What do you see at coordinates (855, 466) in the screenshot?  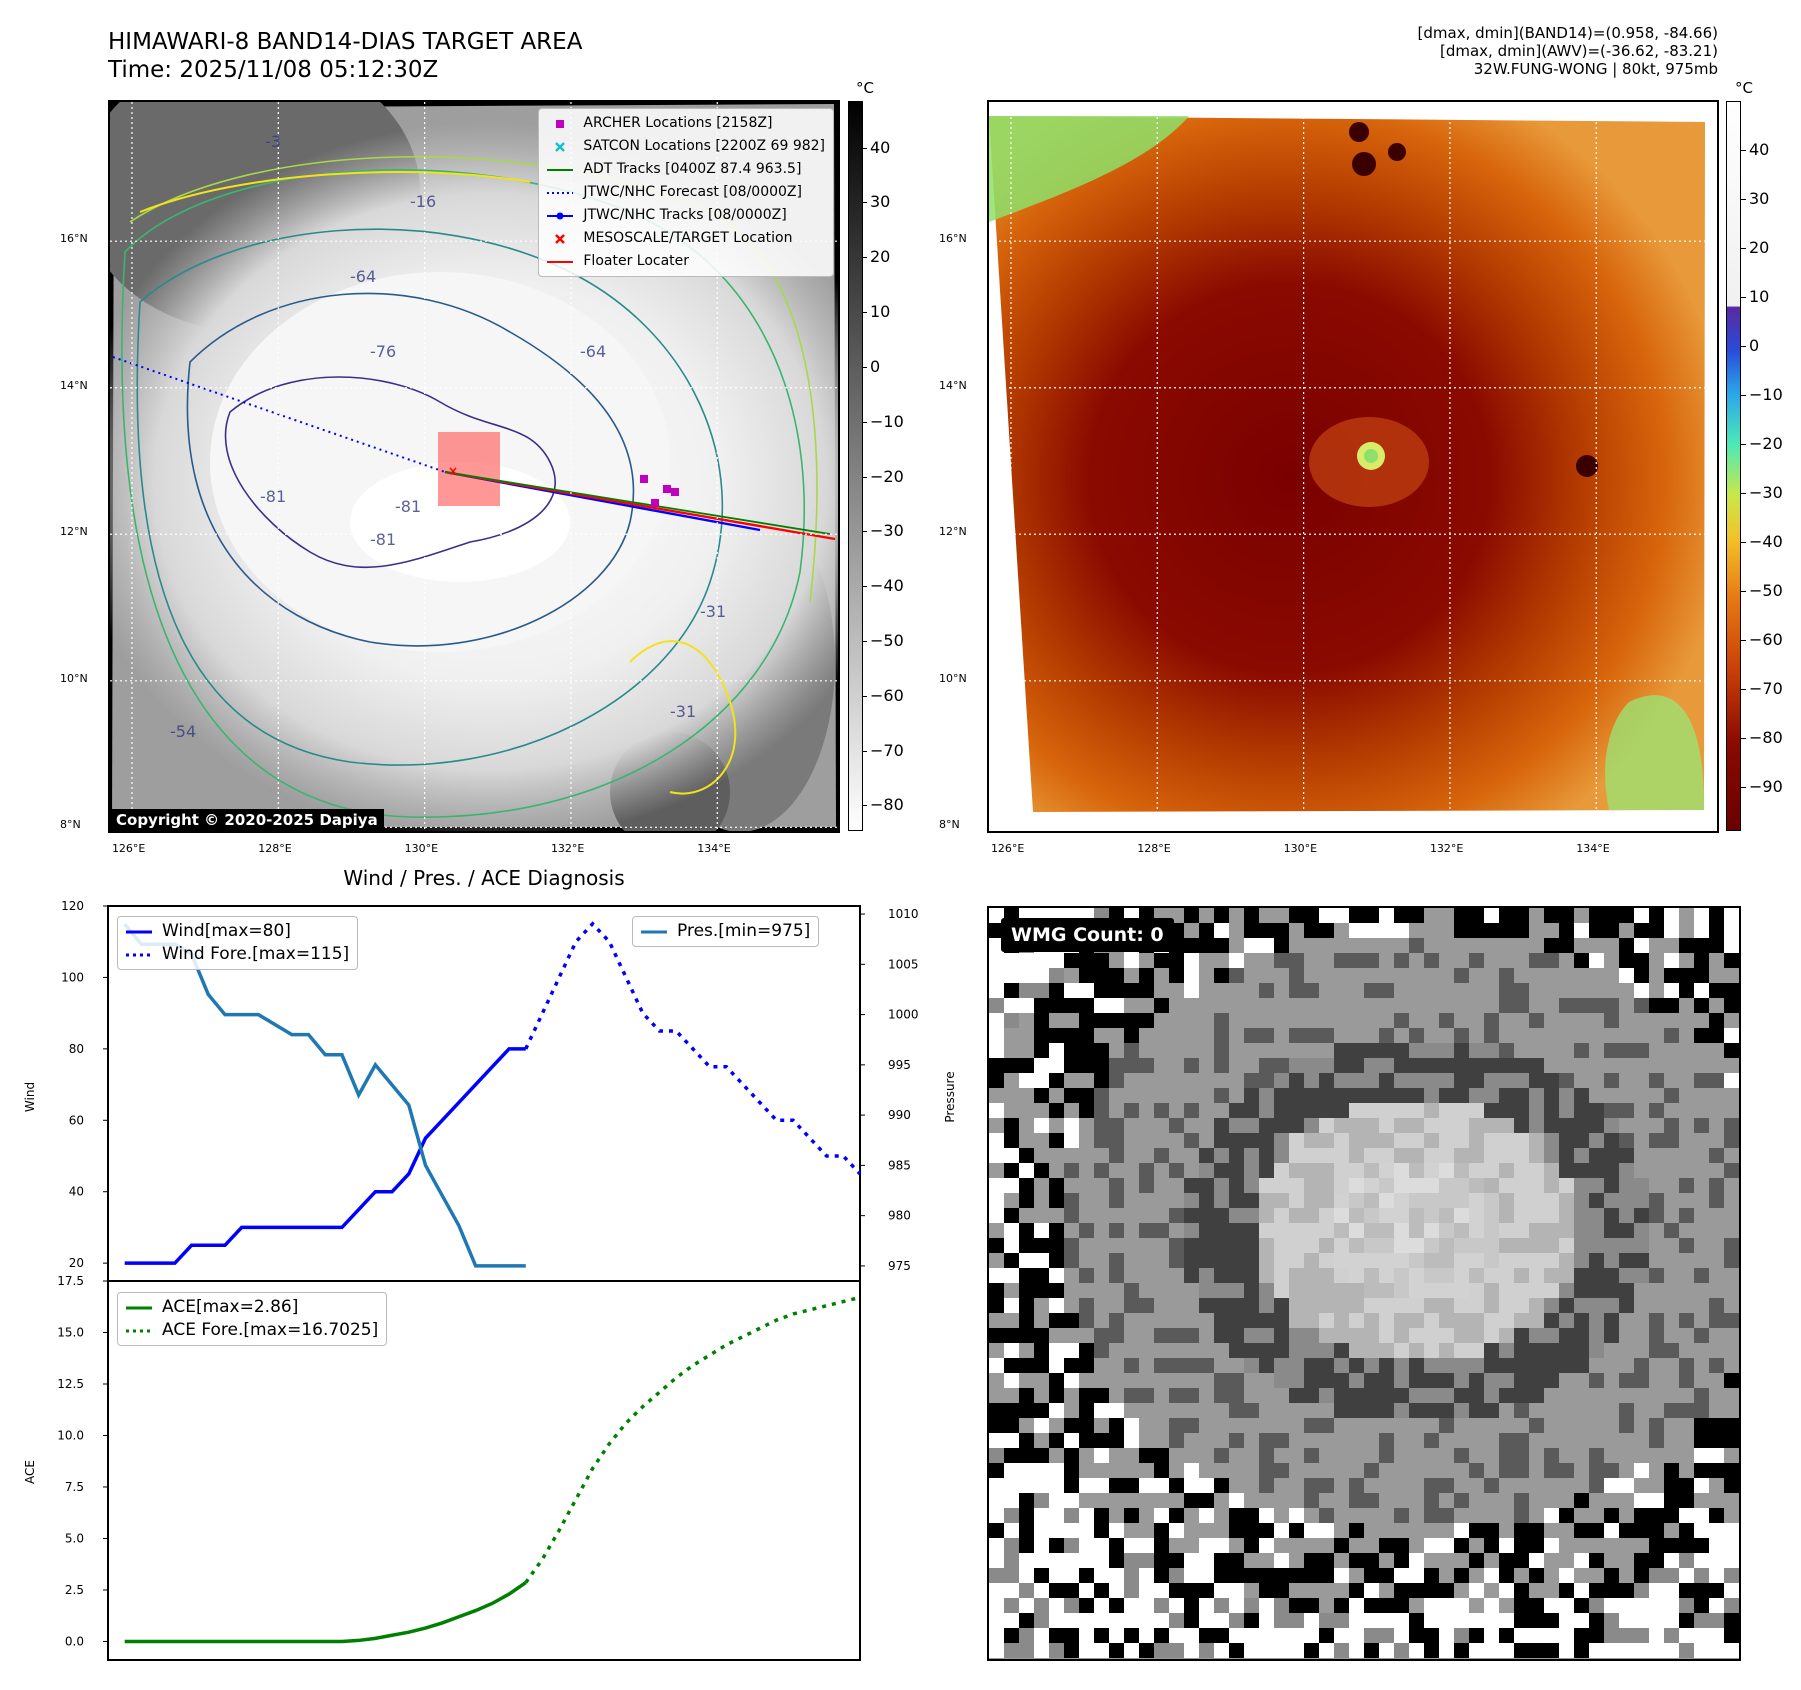 I see `left-colorbar` at bounding box center [855, 466].